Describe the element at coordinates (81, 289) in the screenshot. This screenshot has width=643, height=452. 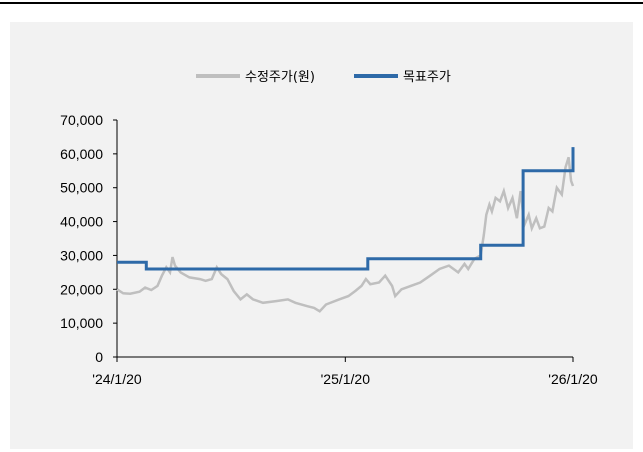
I see `y-tick-label: 20,000` at that location.